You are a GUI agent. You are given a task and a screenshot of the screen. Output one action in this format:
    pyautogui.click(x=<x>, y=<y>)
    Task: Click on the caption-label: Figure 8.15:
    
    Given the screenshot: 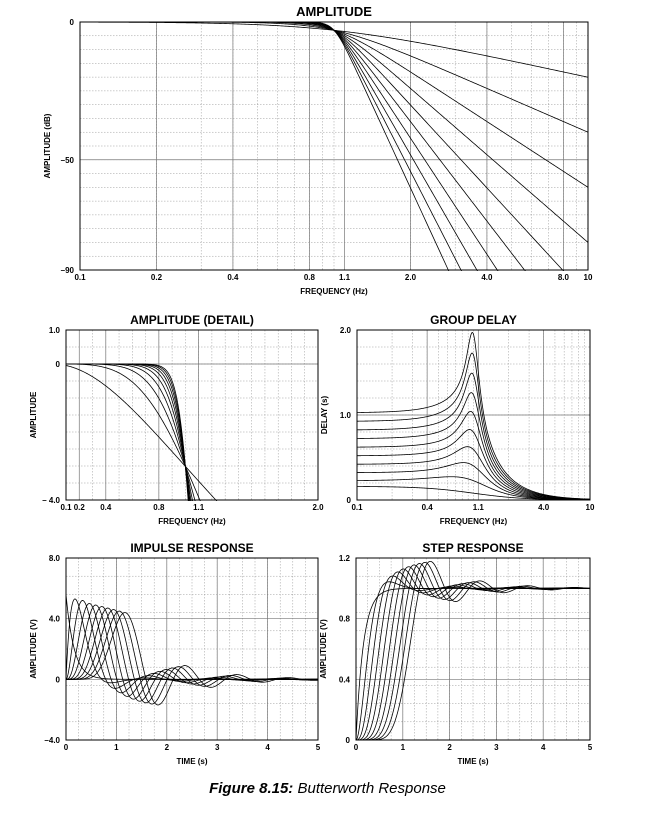 What is the action you would take?
    pyautogui.click(x=251, y=788)
    